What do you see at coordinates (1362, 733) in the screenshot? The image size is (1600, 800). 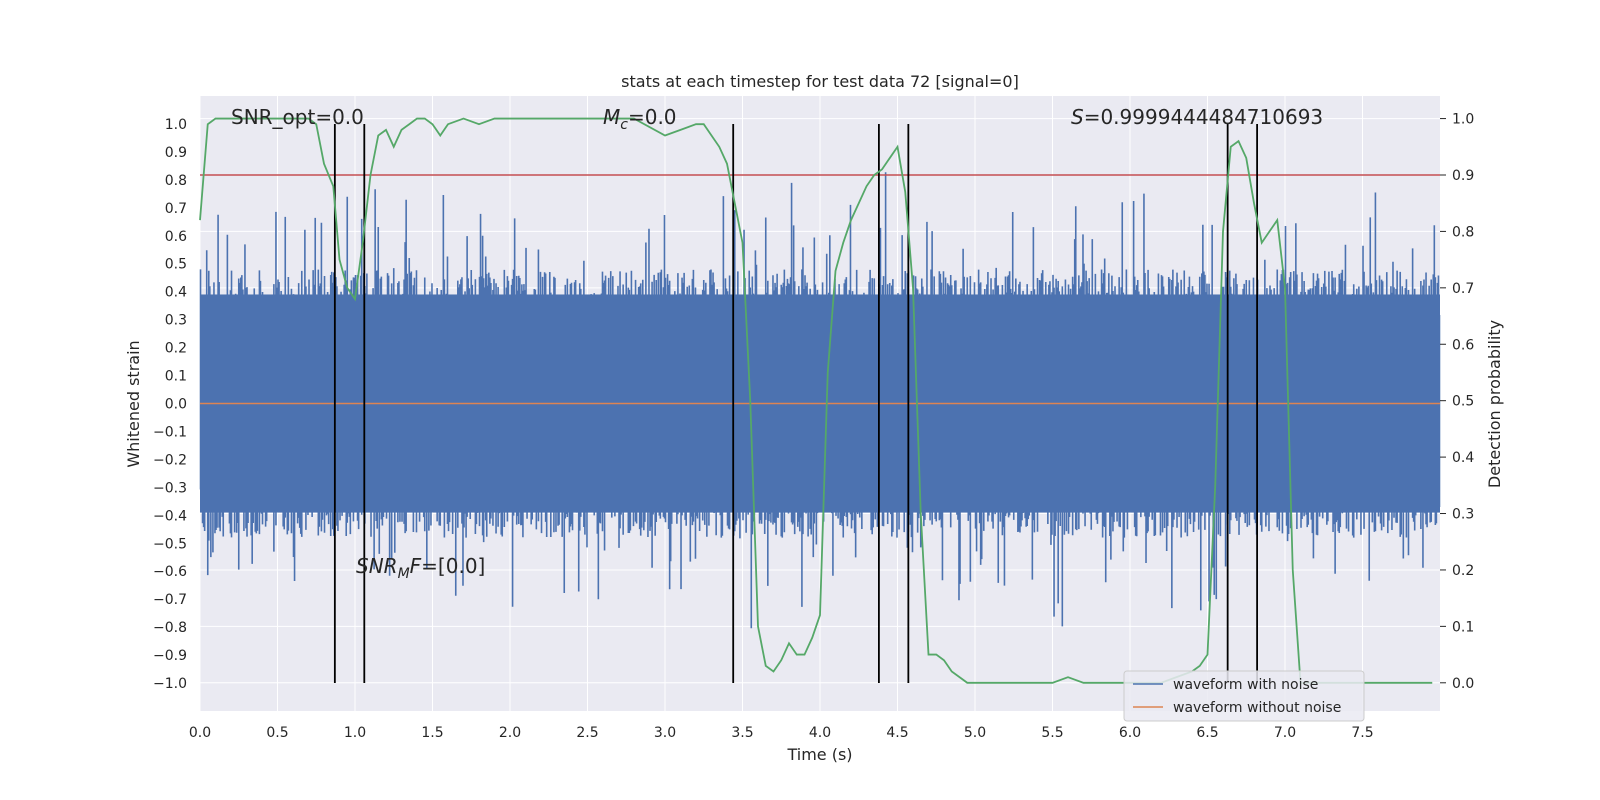 I see `x-tick-label: 7.5` at bounding box center [1362, 733].